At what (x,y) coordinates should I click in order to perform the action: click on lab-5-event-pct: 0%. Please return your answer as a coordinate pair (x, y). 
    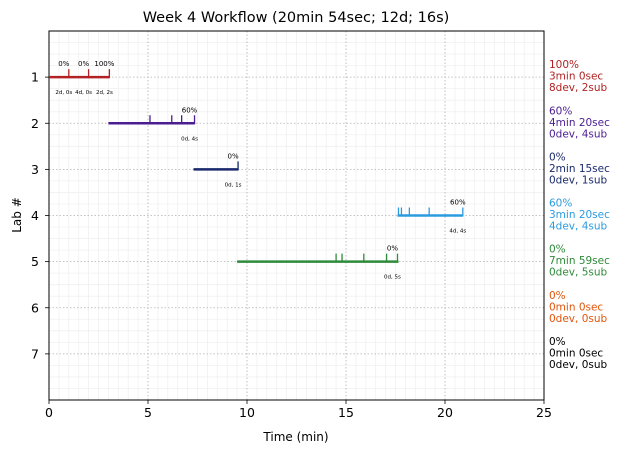
    Looking at the image, I should click on (392, 249).